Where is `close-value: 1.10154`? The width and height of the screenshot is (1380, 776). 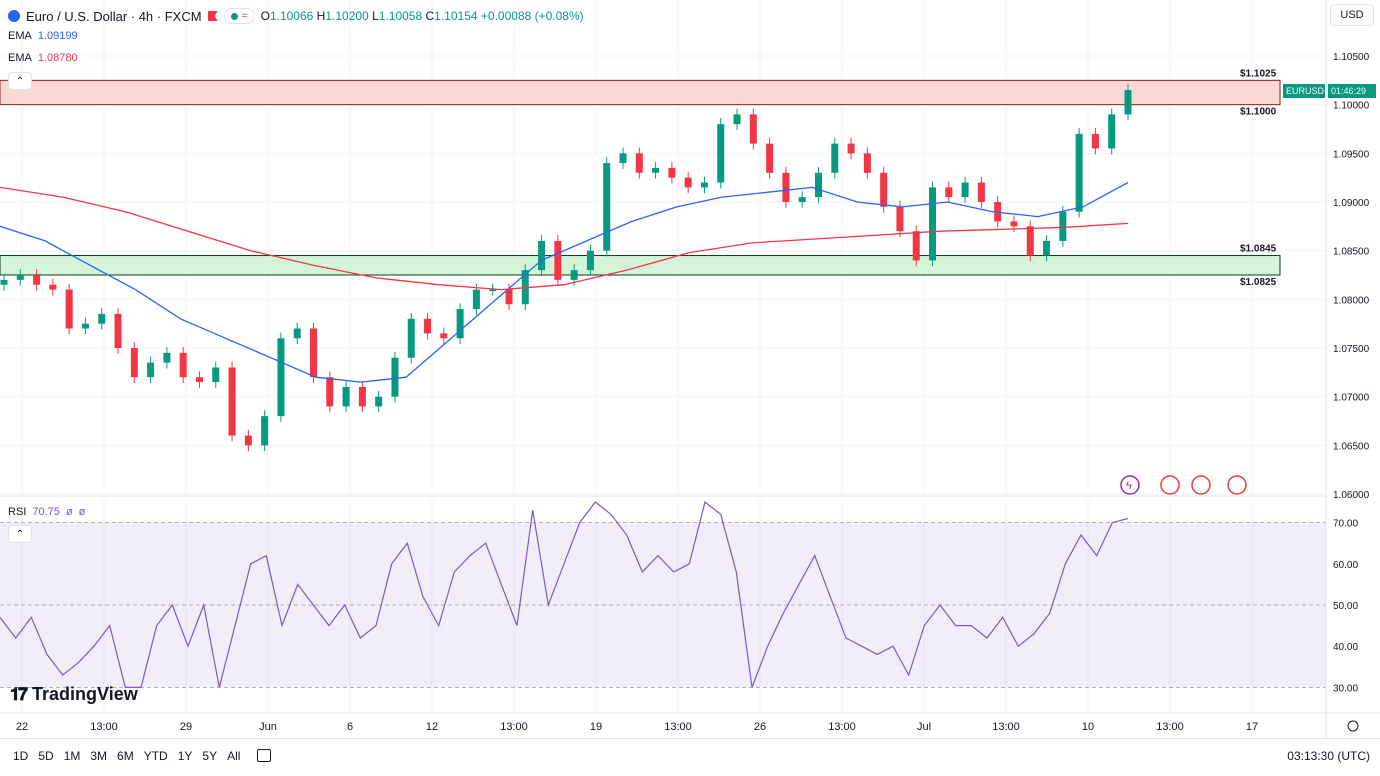
close-value: 1.10154 is located at coordinates (456, 16).